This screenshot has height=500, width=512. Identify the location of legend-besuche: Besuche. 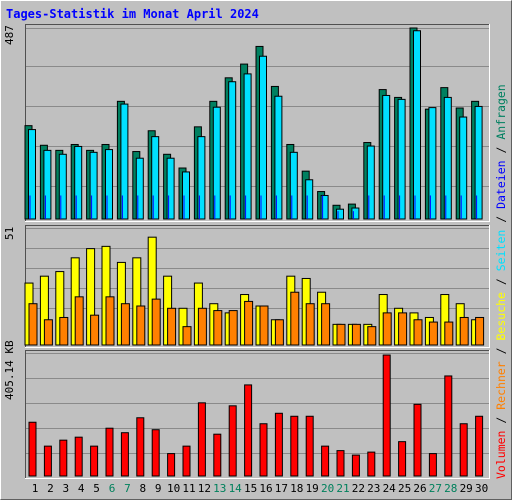
(501, 316).